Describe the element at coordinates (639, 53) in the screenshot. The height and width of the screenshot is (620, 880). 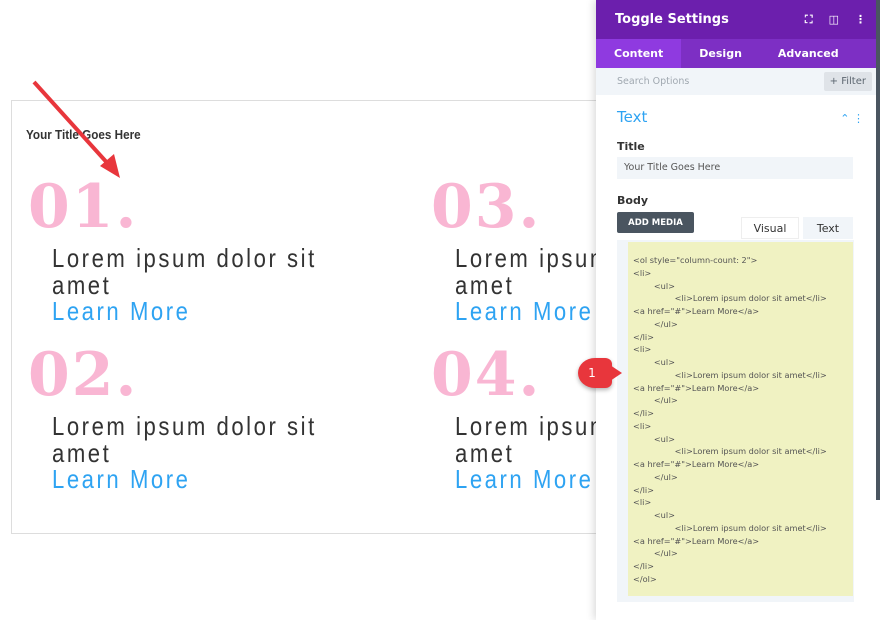
I see `tab-content: Content` at that location.